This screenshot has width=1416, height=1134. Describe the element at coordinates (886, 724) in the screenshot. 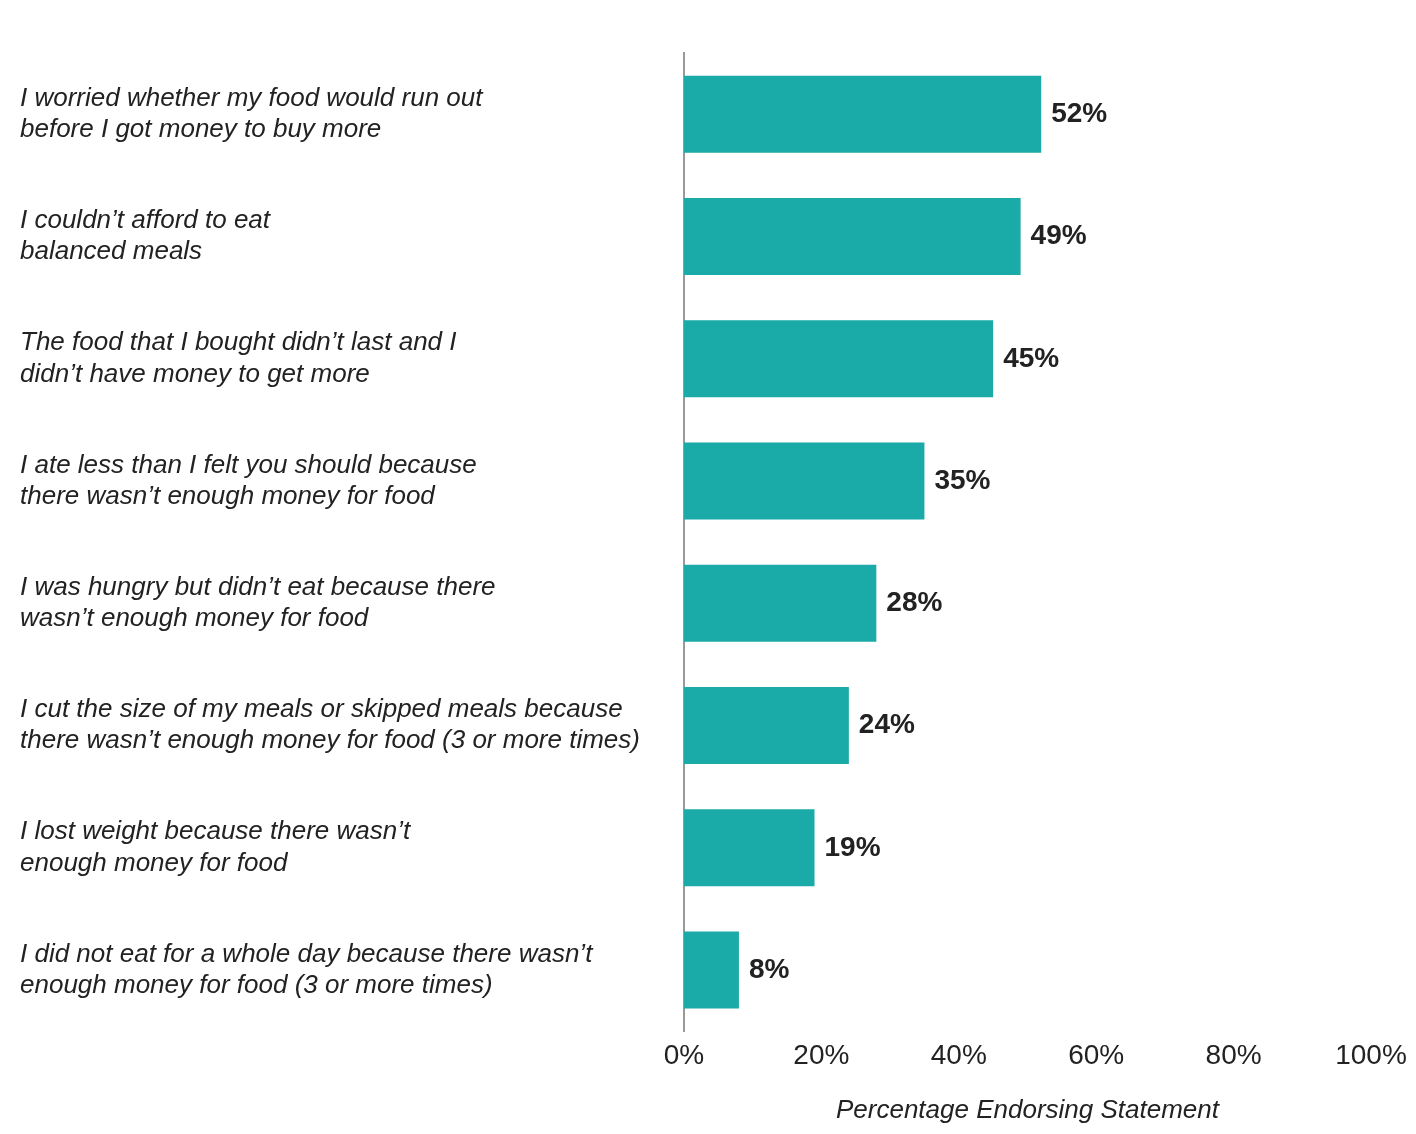

I see `data-label: 24%` at that location.